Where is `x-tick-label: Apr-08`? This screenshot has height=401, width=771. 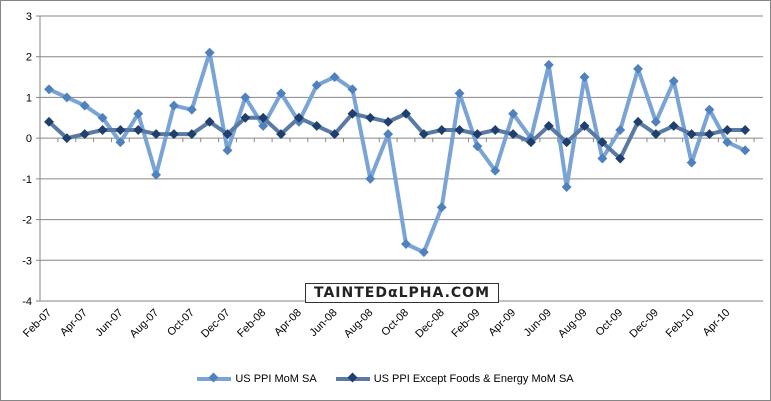
x-tick-label: Apr-08 is located at coordinates (288, 323).